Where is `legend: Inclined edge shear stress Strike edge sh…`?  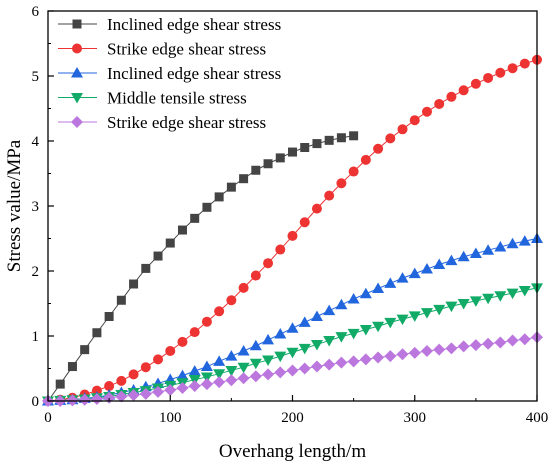
legend: Inclined edge shear stress Strike edge sh… is located at coordinates (169, 73).